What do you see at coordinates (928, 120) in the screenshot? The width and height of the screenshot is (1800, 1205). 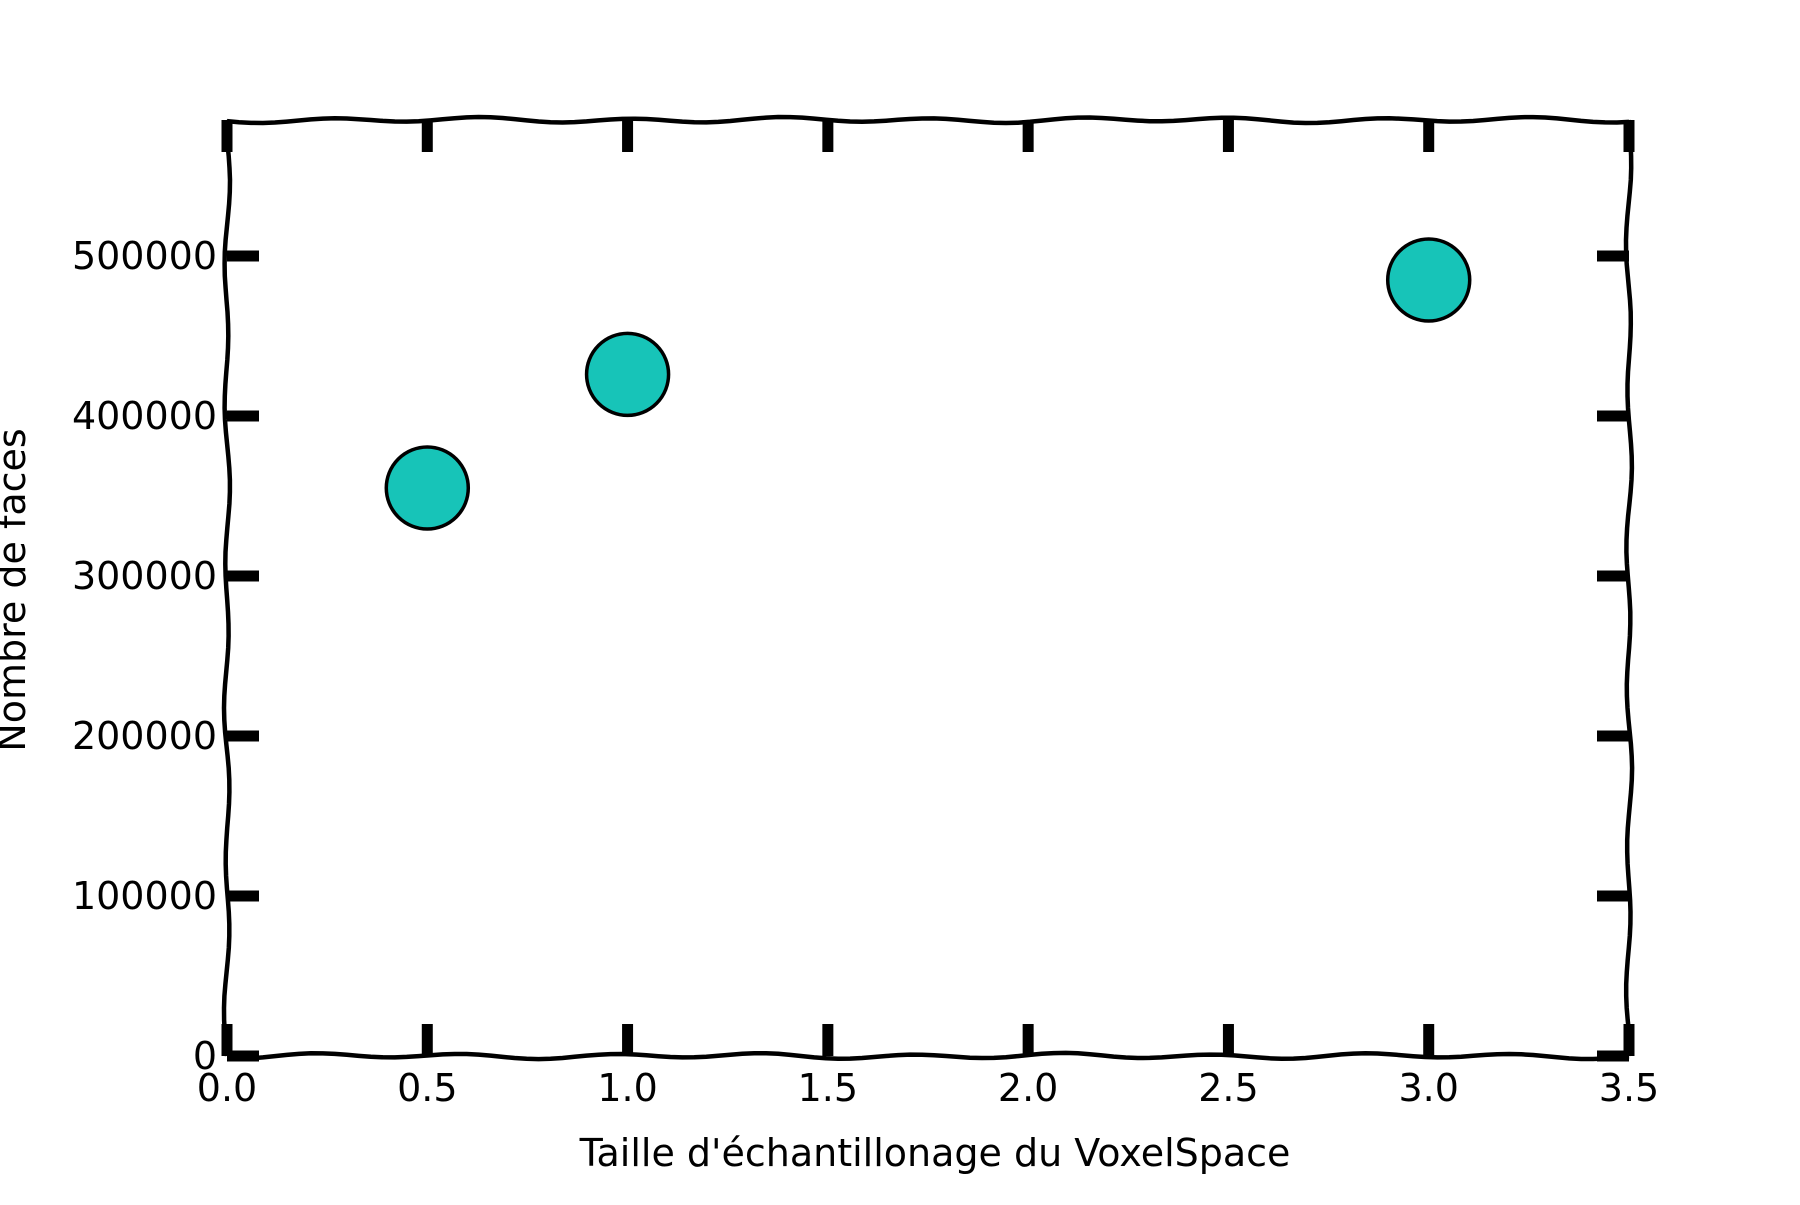 I see `frame-top` at bounding box center [928, 120].